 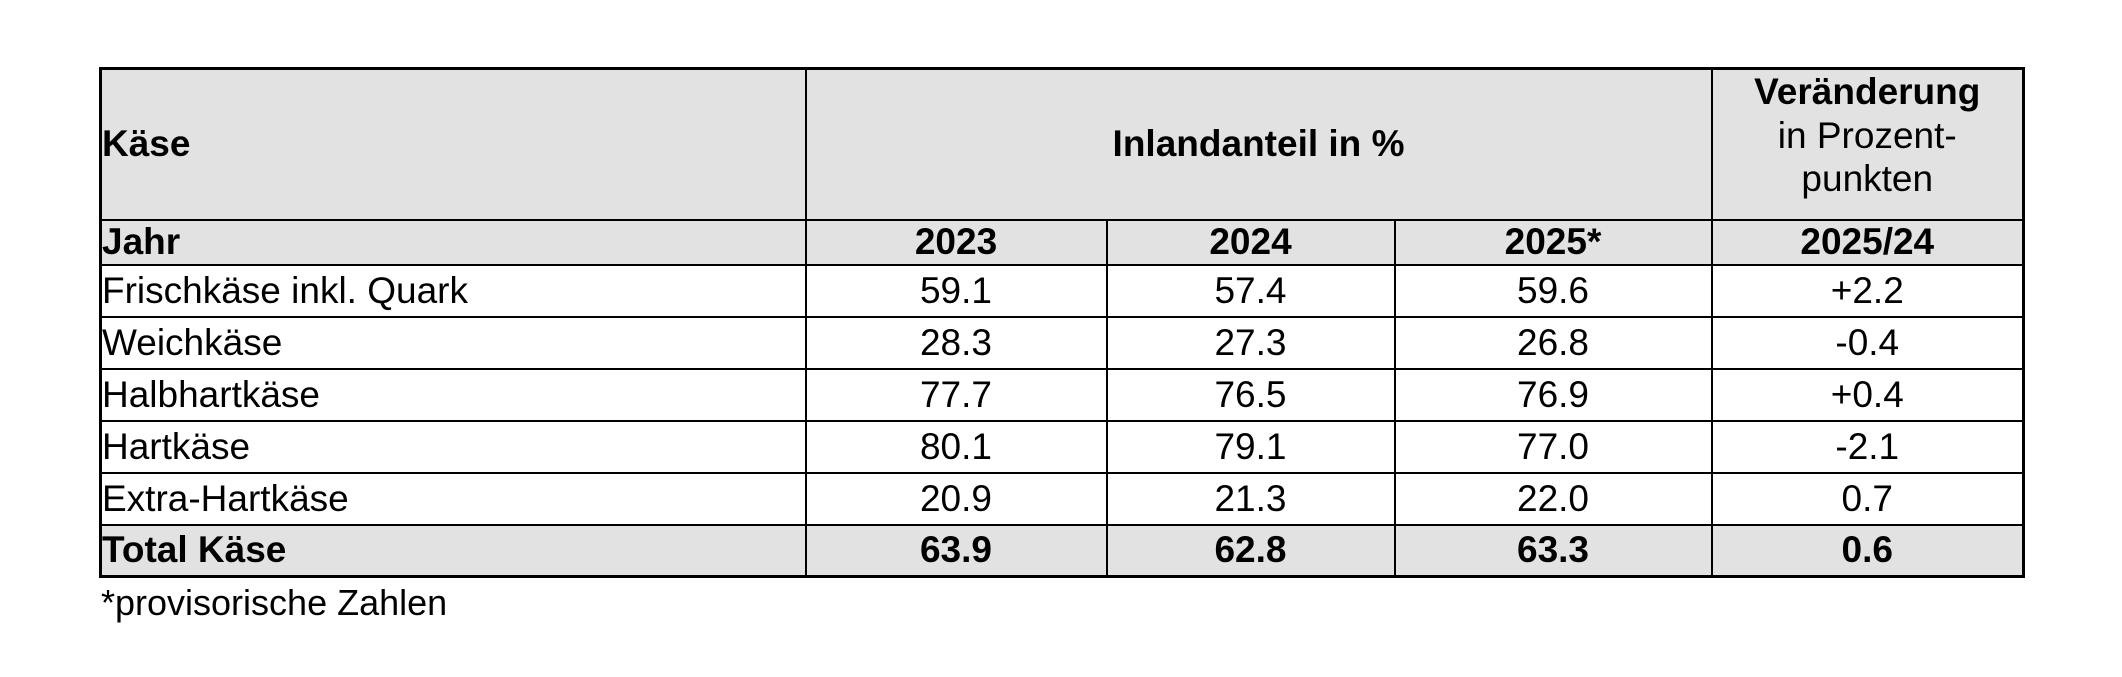 I want to click on value-2023: 59.1, so click(x=956, y=290).